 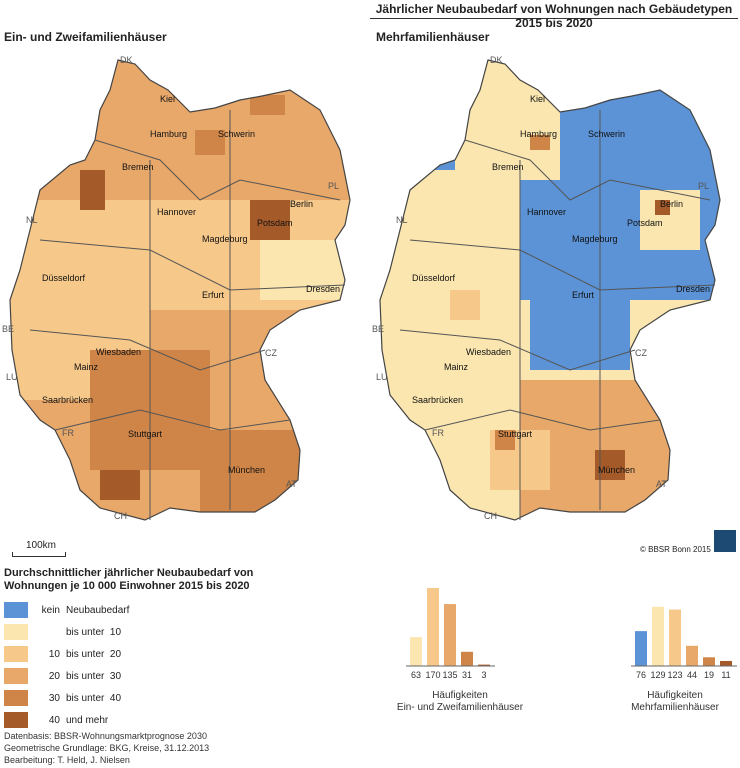 What do you see at coordinates (674, 675) in the screenshot?
I see `histogram-value-label: 123` at bounding box center [674, 675].